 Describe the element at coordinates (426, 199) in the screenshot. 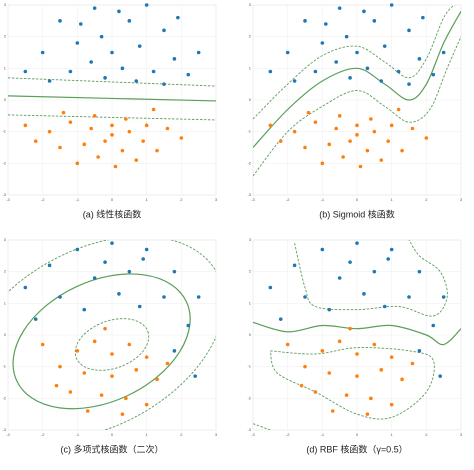

I see `x-tick-label: 2` at that location.